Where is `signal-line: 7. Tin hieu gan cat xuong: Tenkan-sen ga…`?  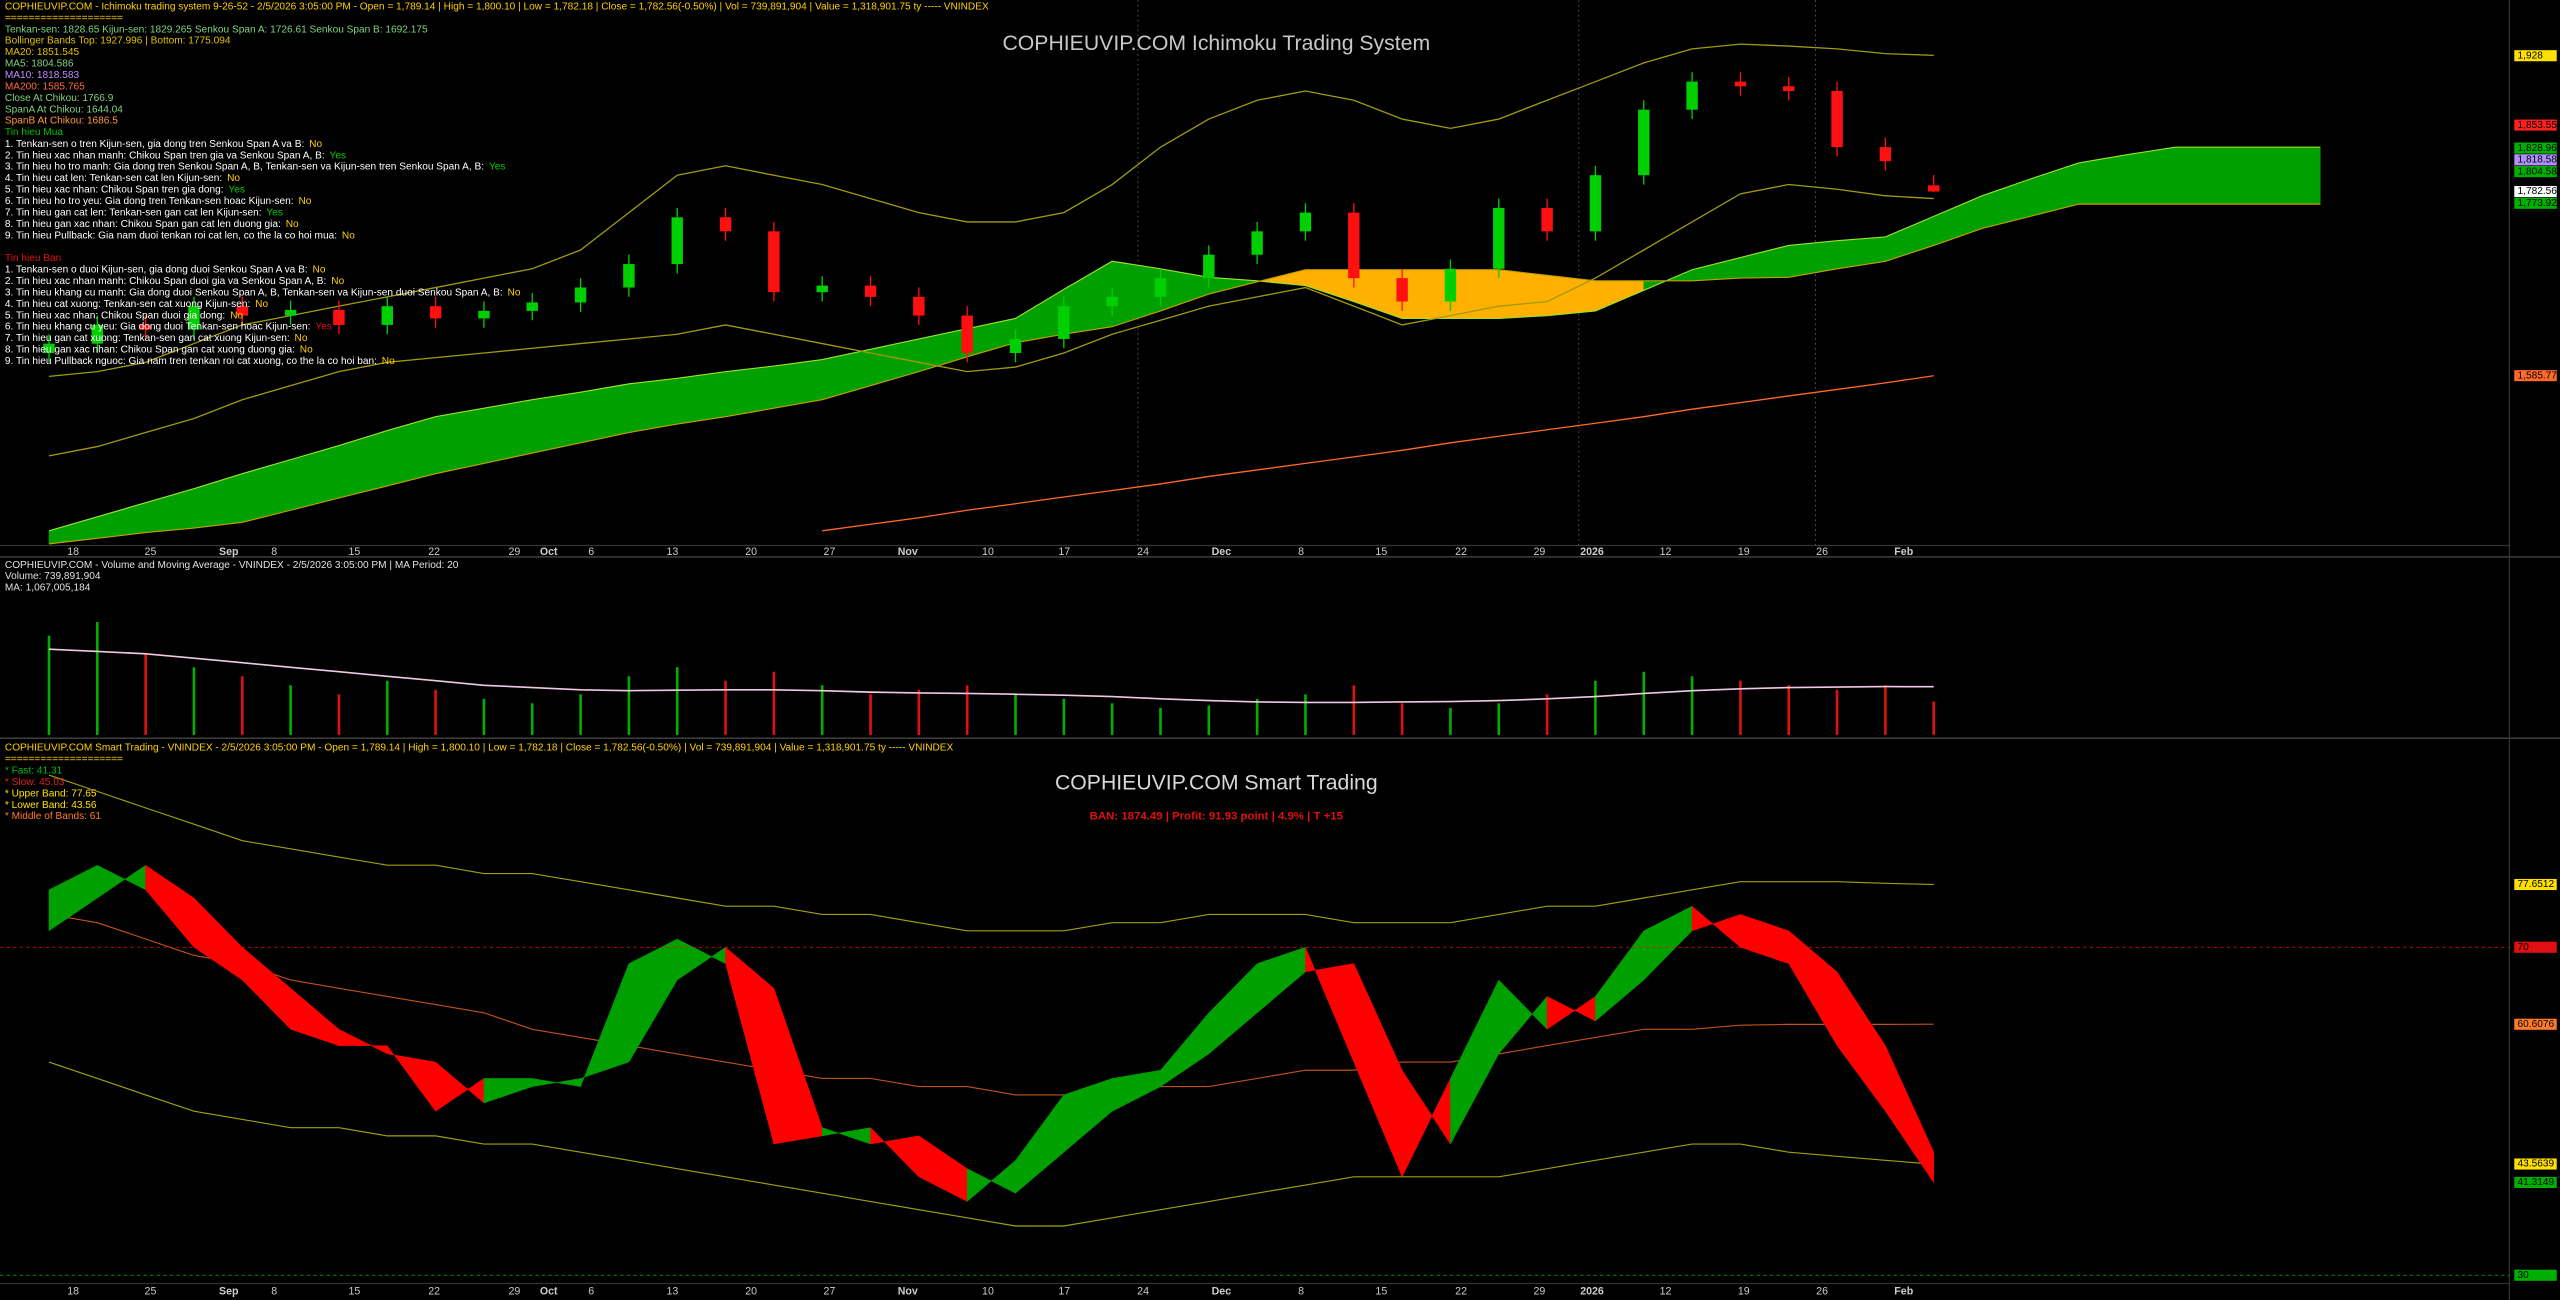
signal-line: 7. Tin hieu gan cat xuong: Tenkan-sen ga… is located at coordinates (156, 338).